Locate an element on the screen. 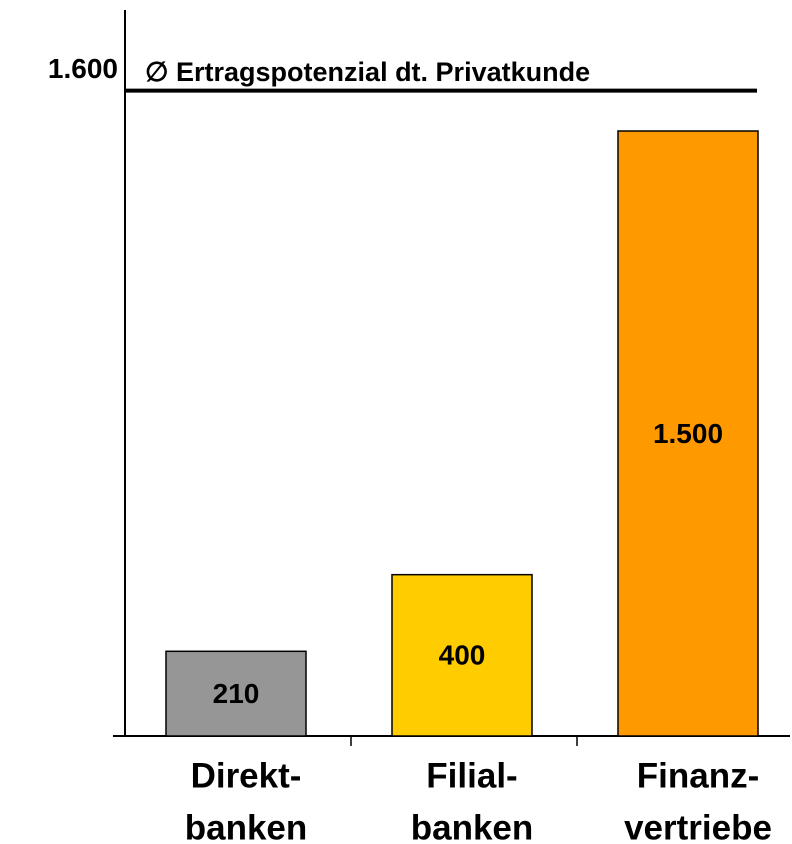  x-tick-label: Direkt- is located at coordinates (246, 775).